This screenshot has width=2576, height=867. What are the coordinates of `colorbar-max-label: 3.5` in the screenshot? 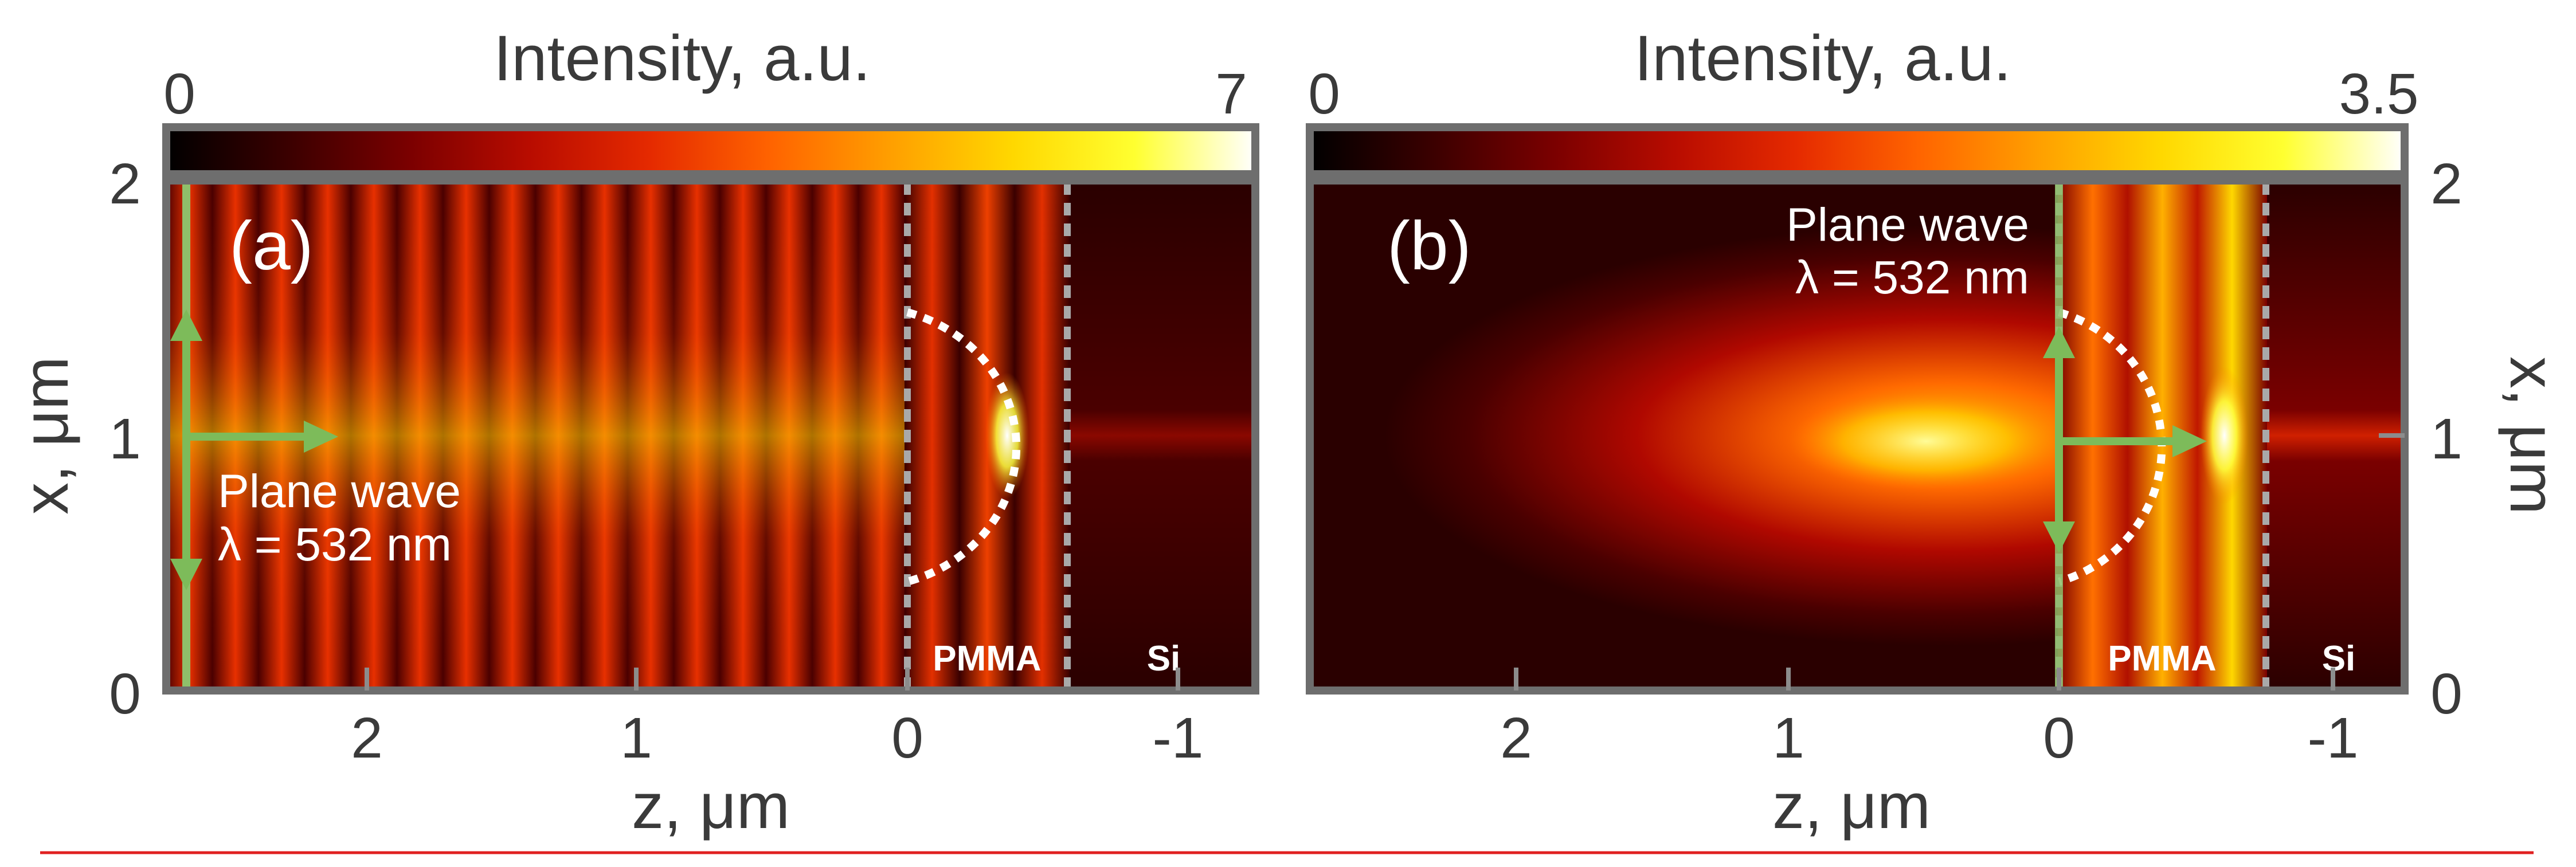 It's located at (2378, 94).